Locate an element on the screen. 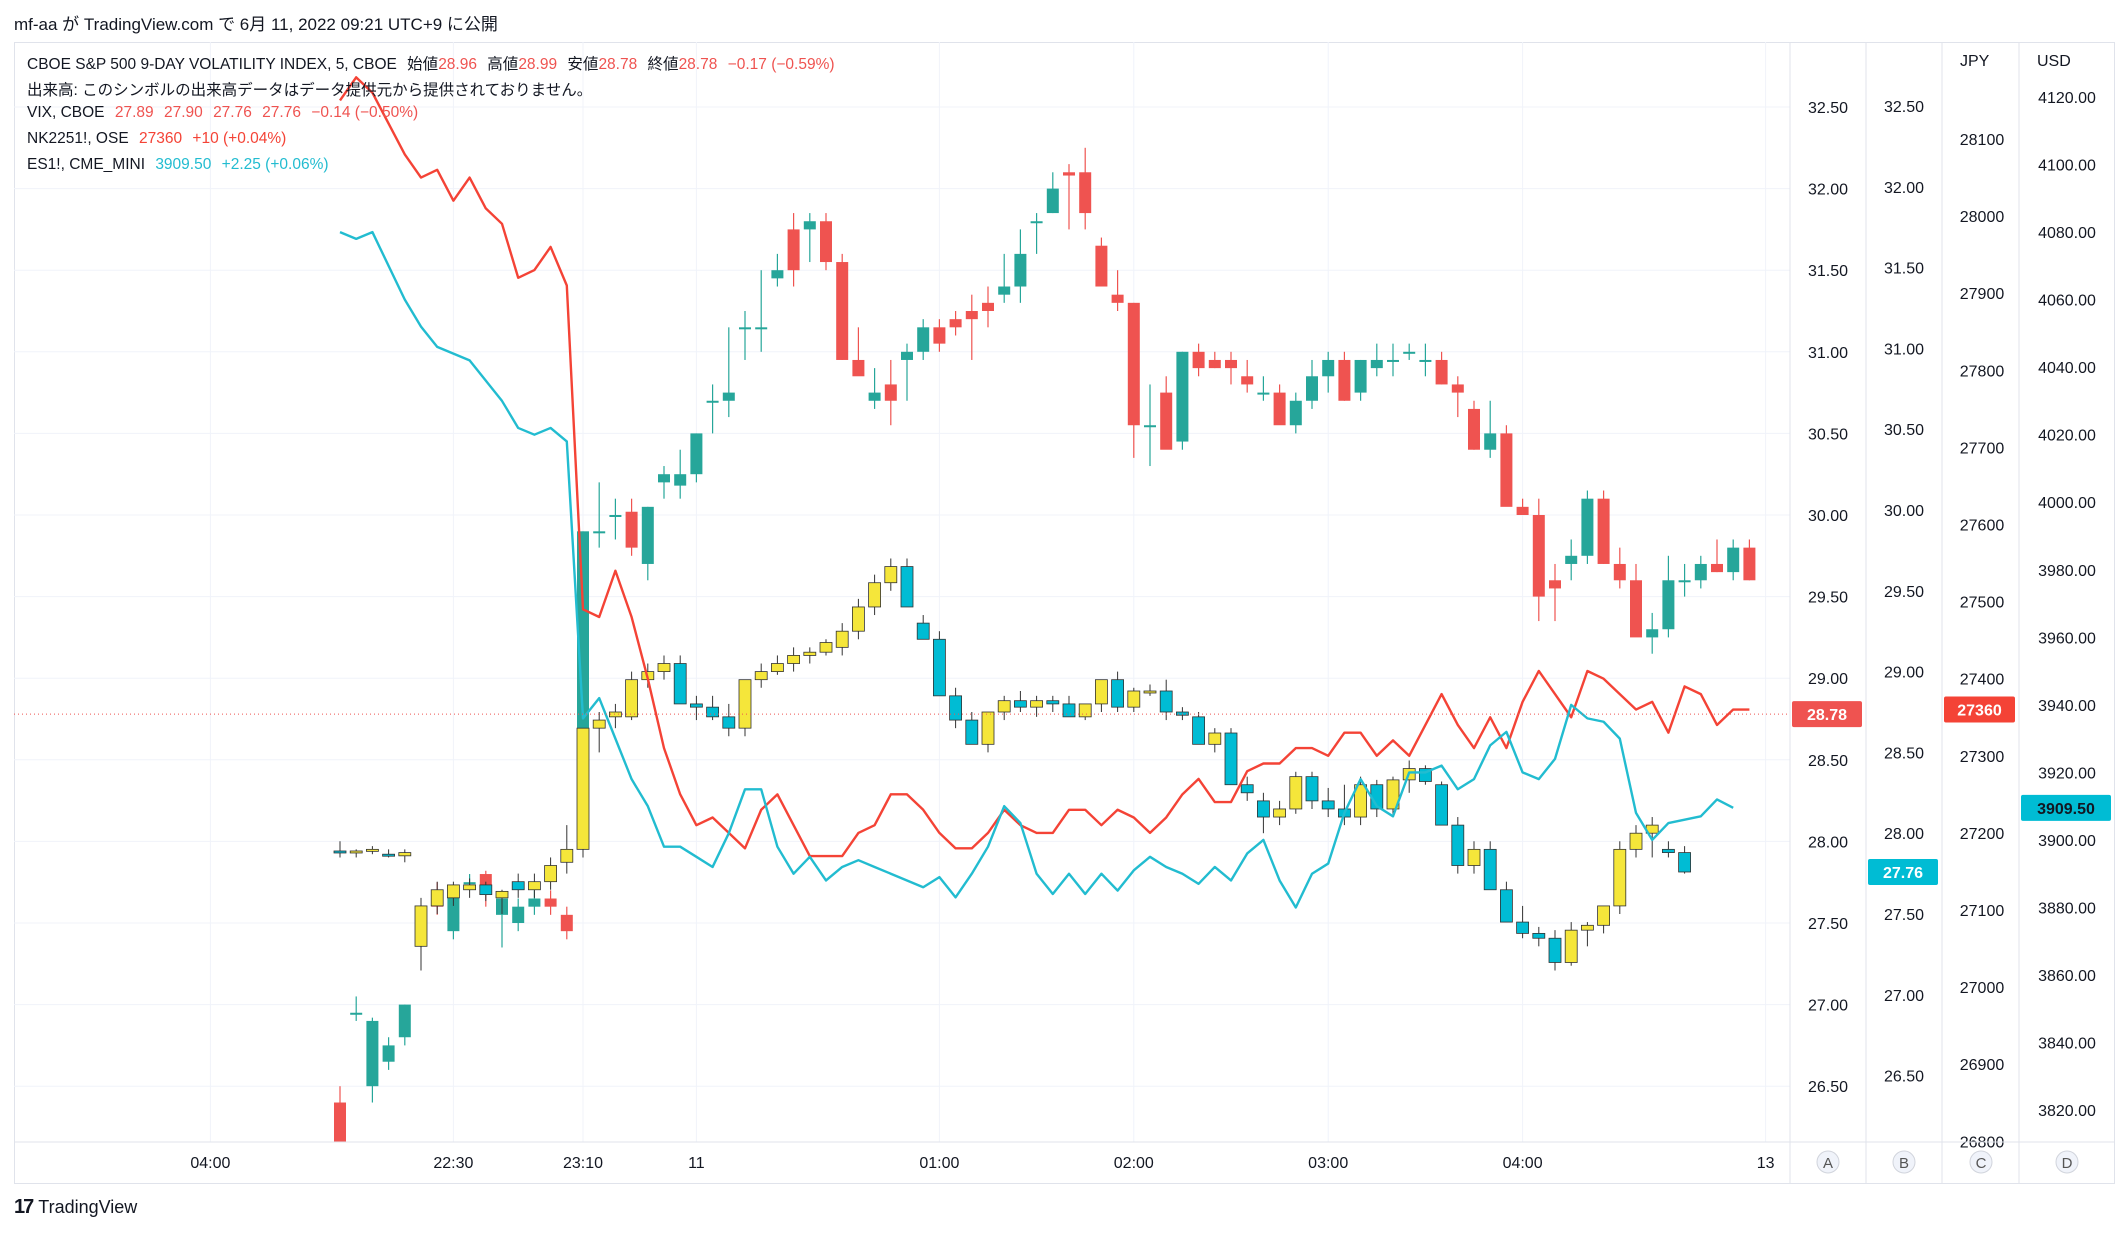 The image size is (2127, 1234). axis-tick-label: 3860.00 is located at coordinates (2067, 976).